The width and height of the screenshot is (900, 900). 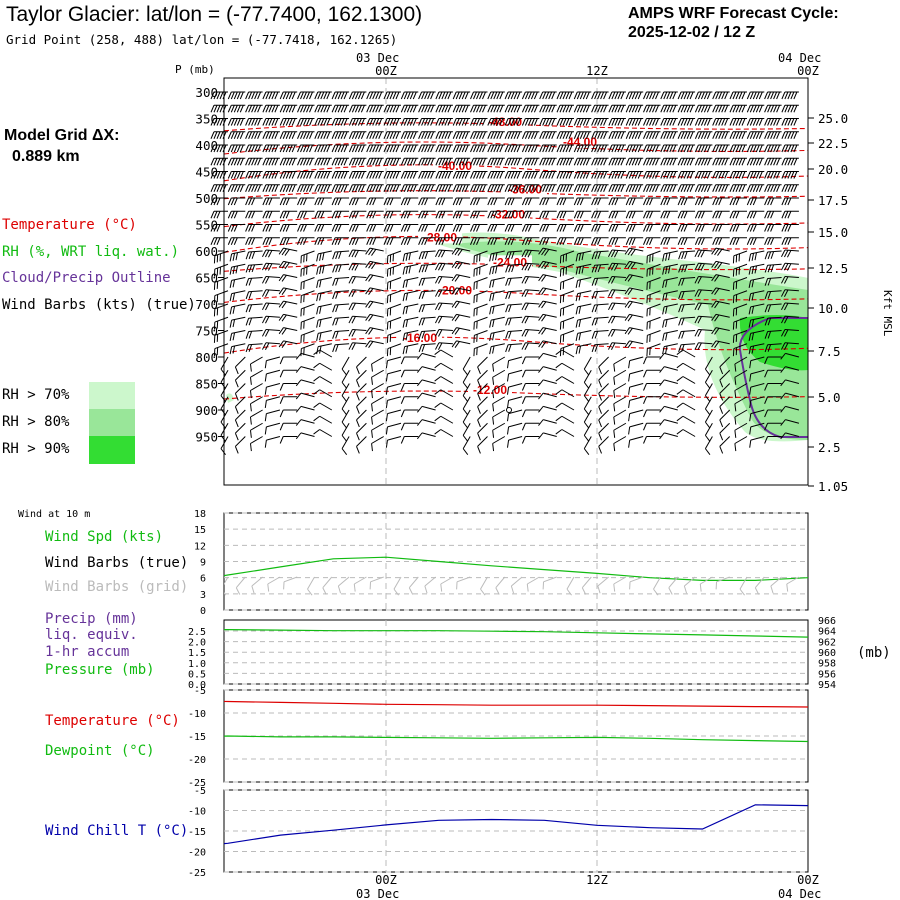 What do you see at coordinates (200, 791) in the screenshot?
I see `windchill-panel-ytick-0: -5` at bounding box center [200, 791].